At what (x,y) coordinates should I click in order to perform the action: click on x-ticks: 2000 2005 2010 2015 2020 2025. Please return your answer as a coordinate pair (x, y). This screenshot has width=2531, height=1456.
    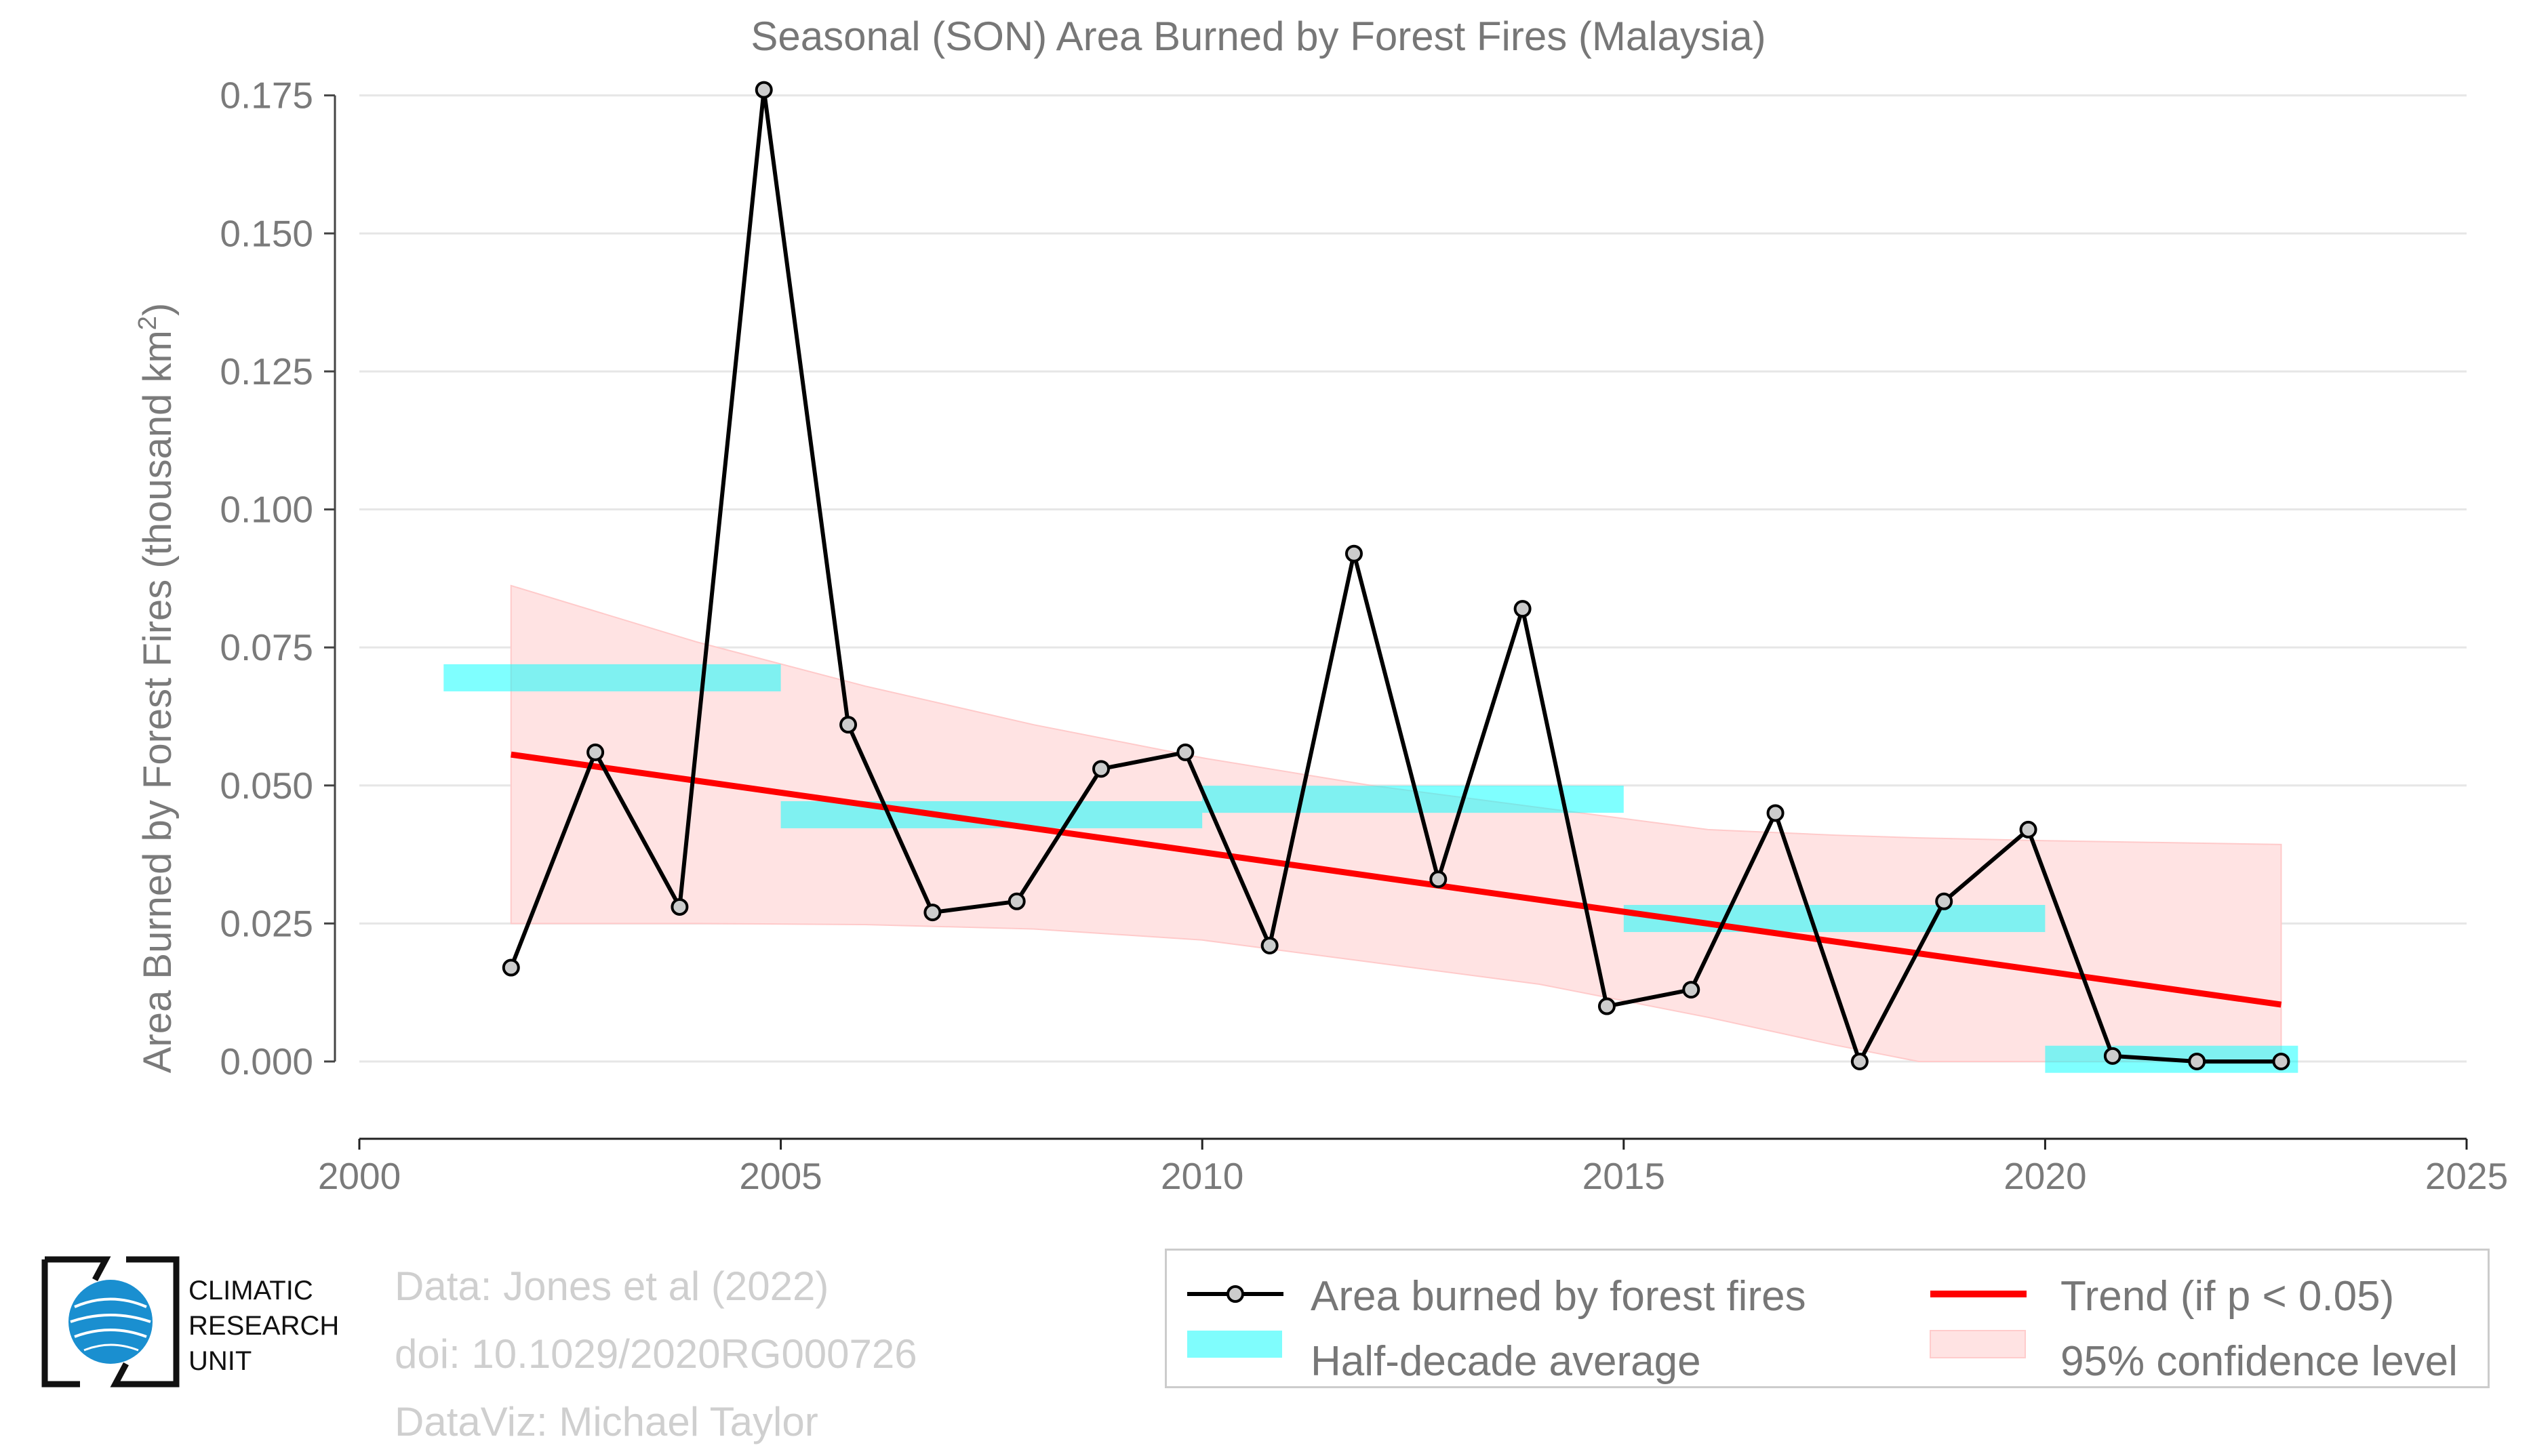
    Looking at the image, I should click on (1413, 1168).